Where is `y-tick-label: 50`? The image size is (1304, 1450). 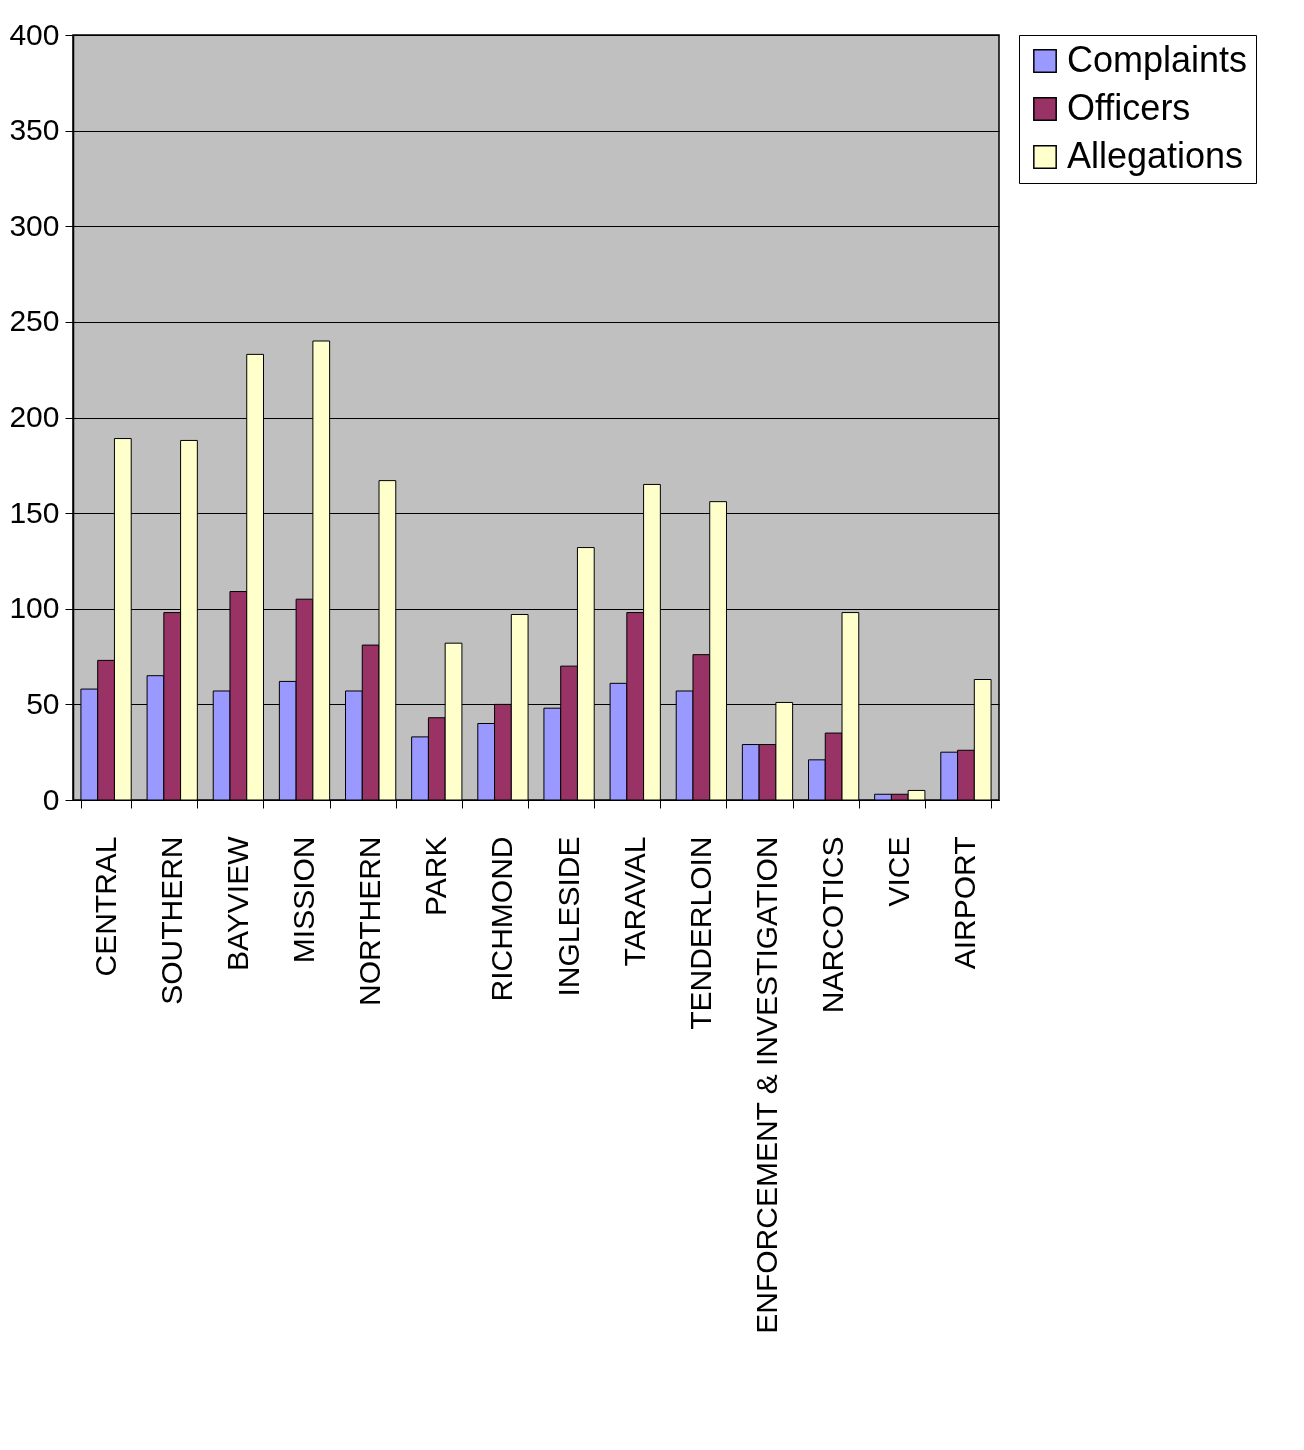
y-tick-label: 50 is located at coordinates (43, 703).